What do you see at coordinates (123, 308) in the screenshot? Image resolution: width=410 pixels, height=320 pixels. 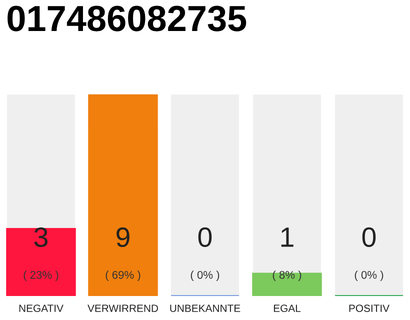 I see `x-tick-label: VERWIRREND` at bounding box center [123, 308].